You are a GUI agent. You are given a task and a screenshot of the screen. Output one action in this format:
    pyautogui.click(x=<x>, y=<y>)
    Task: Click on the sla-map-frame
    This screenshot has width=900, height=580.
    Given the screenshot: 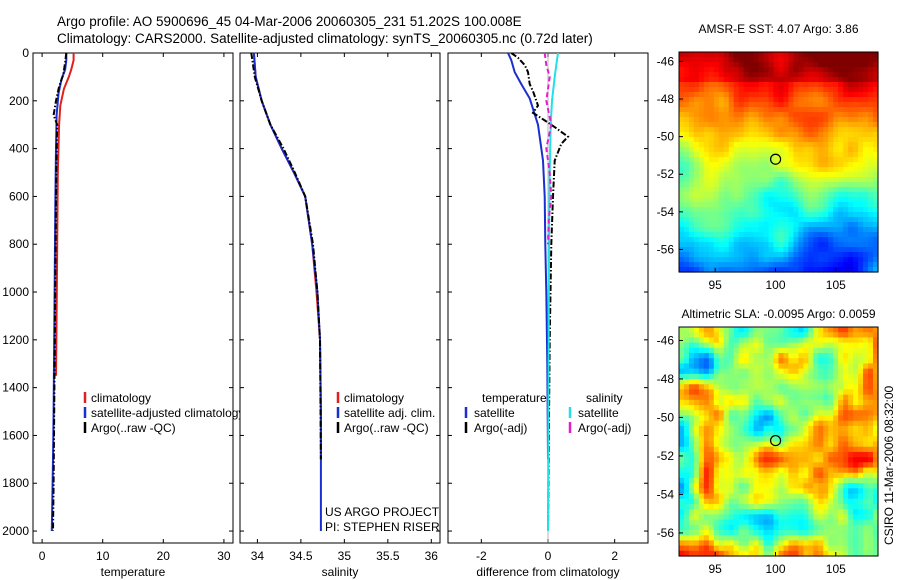 What is the action you would take?
    pyautogui.click(x=778, y=441)
    